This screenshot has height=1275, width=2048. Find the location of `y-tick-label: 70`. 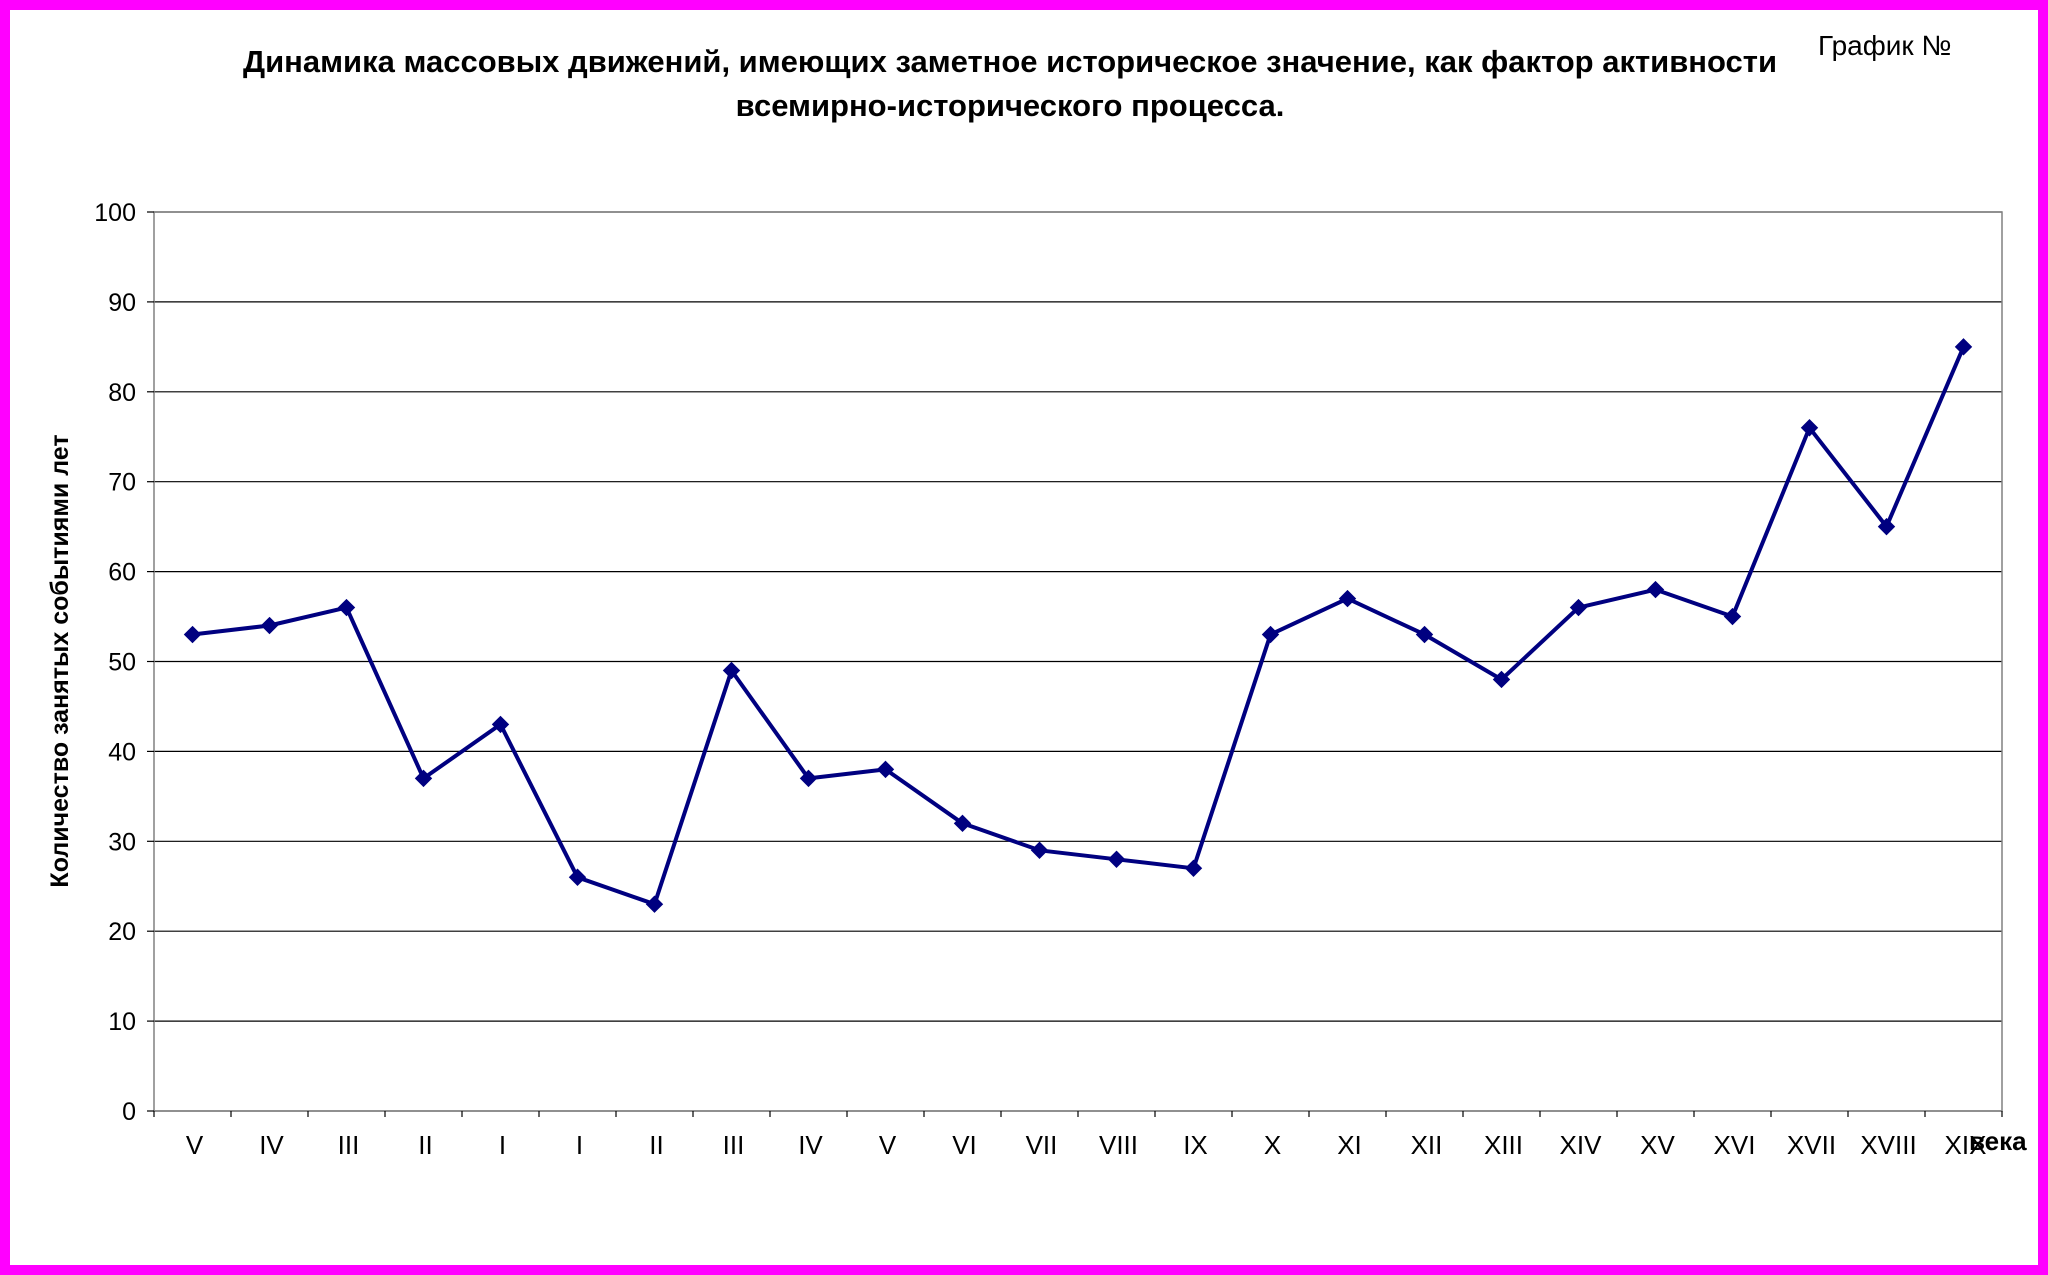

y-tick-label: 70 is located at coordinates (122, 483).